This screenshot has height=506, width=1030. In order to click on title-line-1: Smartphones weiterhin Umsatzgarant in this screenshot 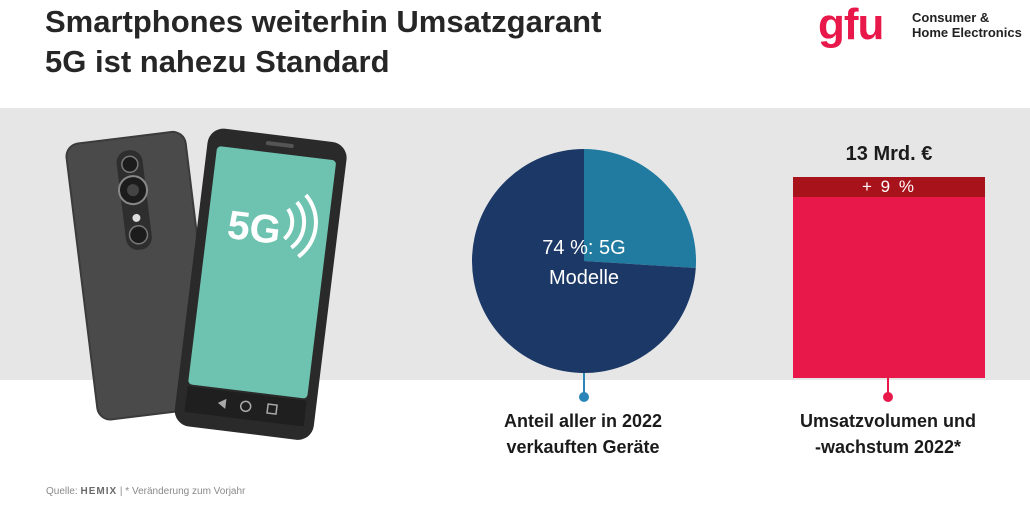, I will do `click(323, 21)`.